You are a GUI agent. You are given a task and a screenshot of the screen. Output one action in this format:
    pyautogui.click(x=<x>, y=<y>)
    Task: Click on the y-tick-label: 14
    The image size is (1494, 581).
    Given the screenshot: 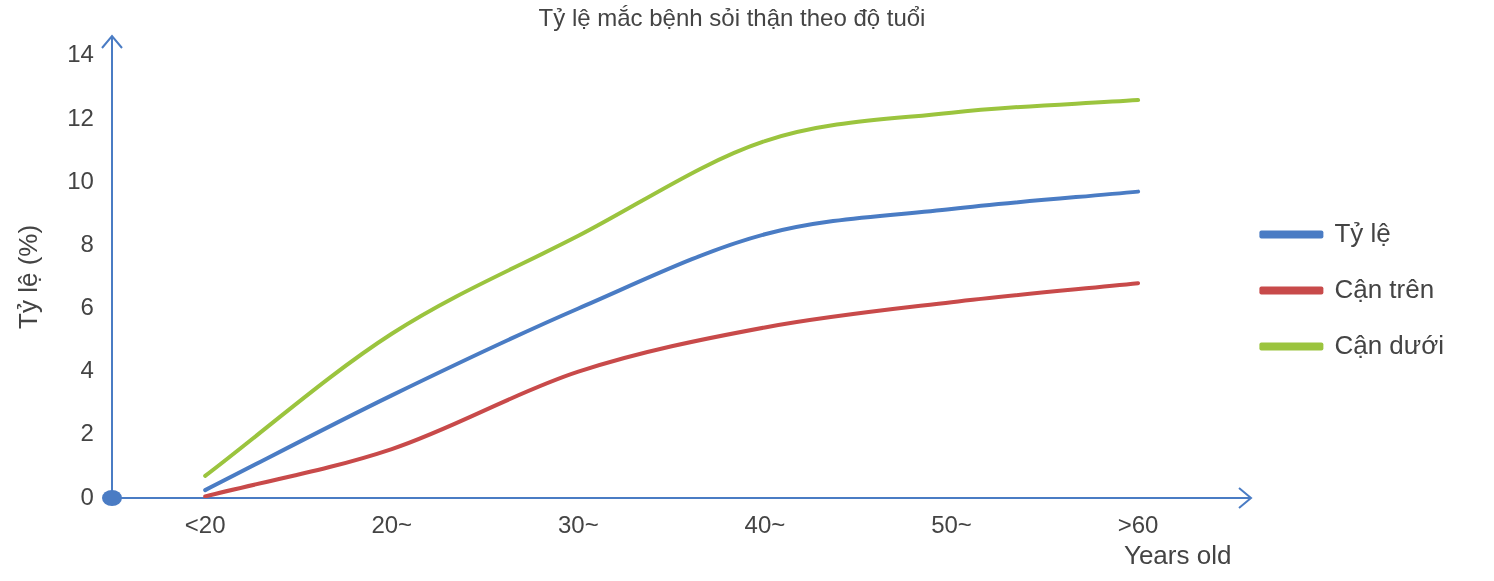 What is the action you would take?
    pyautogui.click(x=80, y=54)
    